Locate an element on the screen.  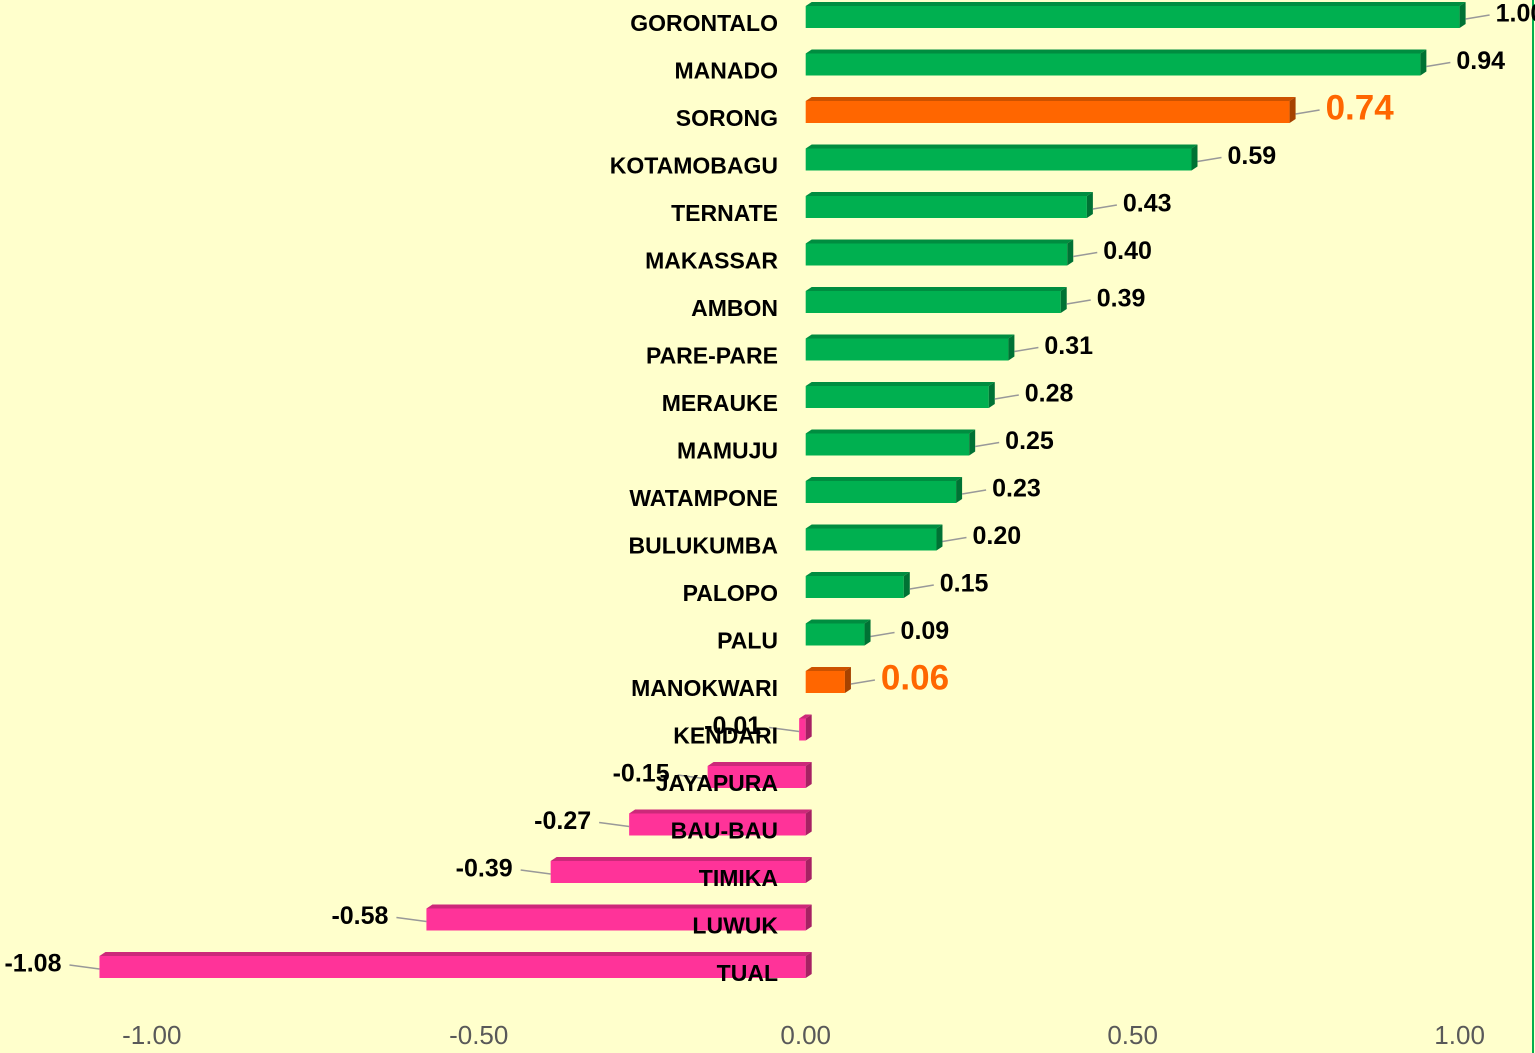
value-label: 0.40 is located at coordinates (1127, 251).